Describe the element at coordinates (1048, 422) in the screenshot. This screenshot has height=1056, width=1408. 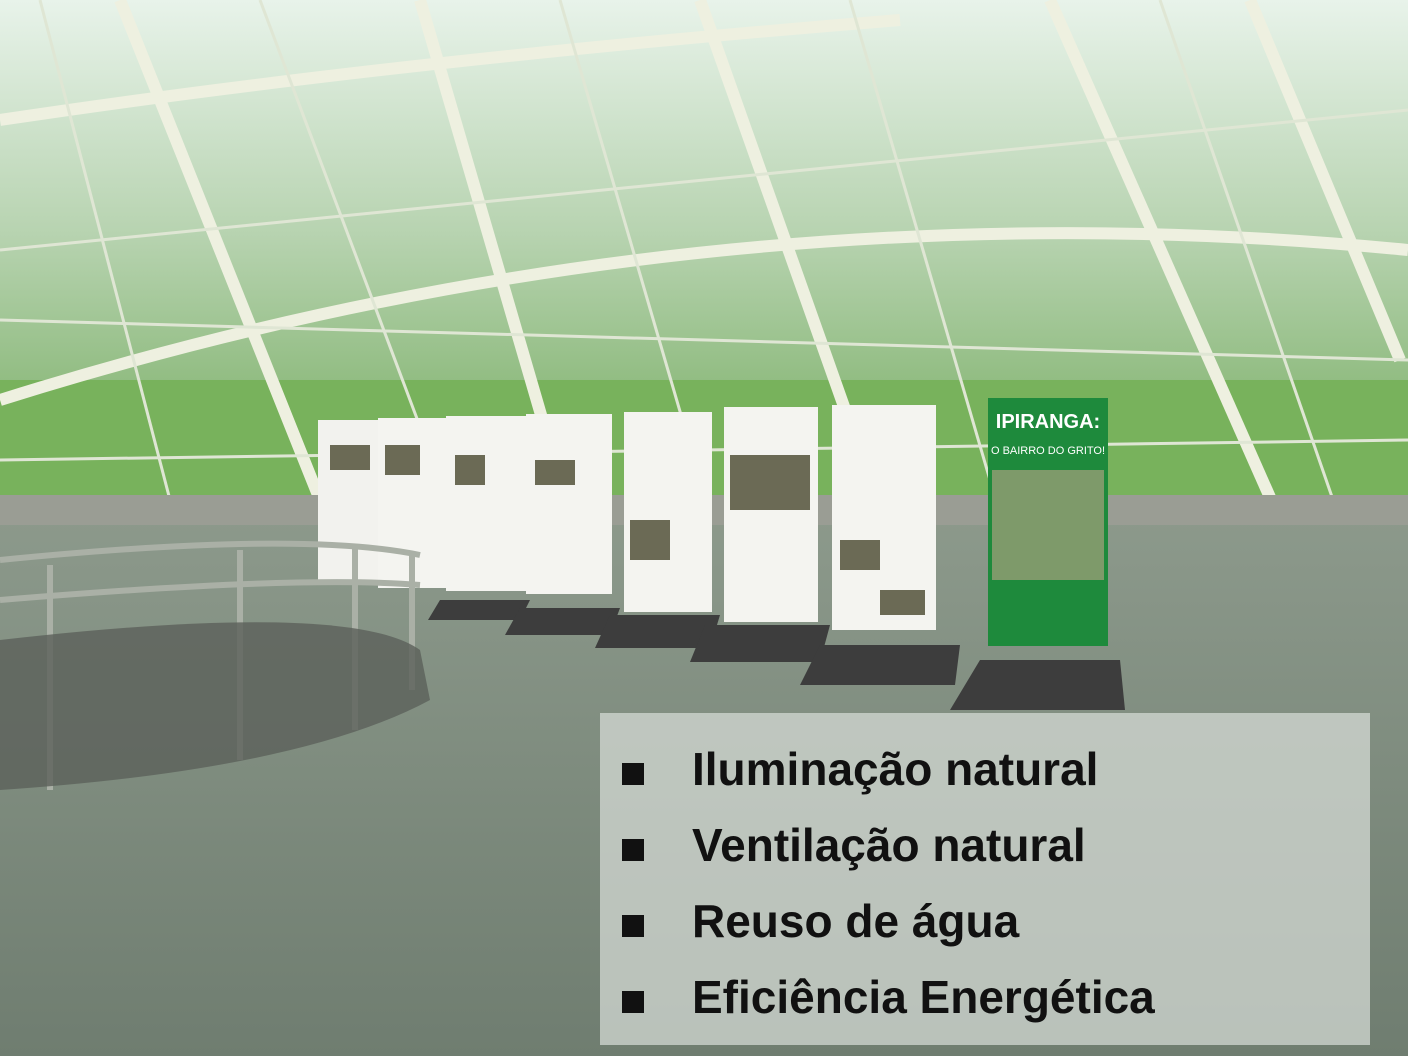
I see `sign-title: IPIRANGA:` at that location.